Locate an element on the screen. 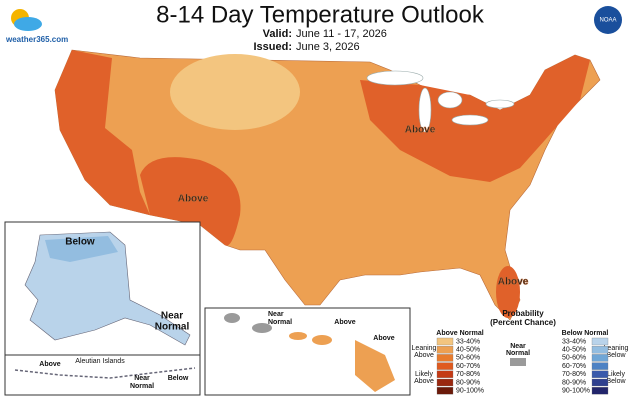 The image size is (640, 400). legend-near: Normal is located at coordinates (518, 353).